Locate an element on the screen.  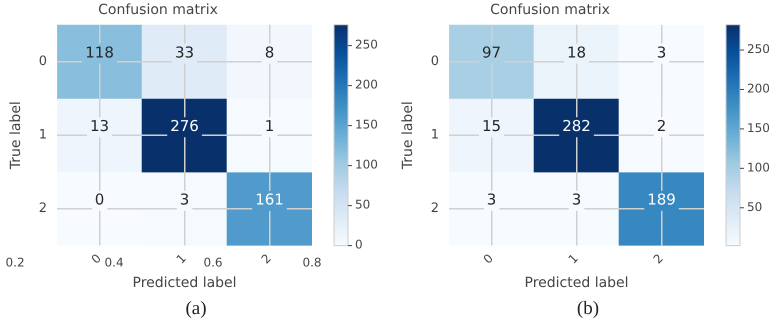
data-label: 8 is located at coordinates (269, 52).